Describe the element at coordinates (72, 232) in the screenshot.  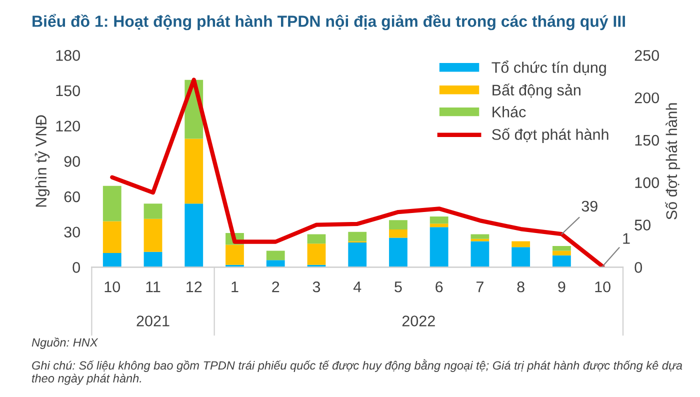
I see `y-tick-label: 30` at that location.